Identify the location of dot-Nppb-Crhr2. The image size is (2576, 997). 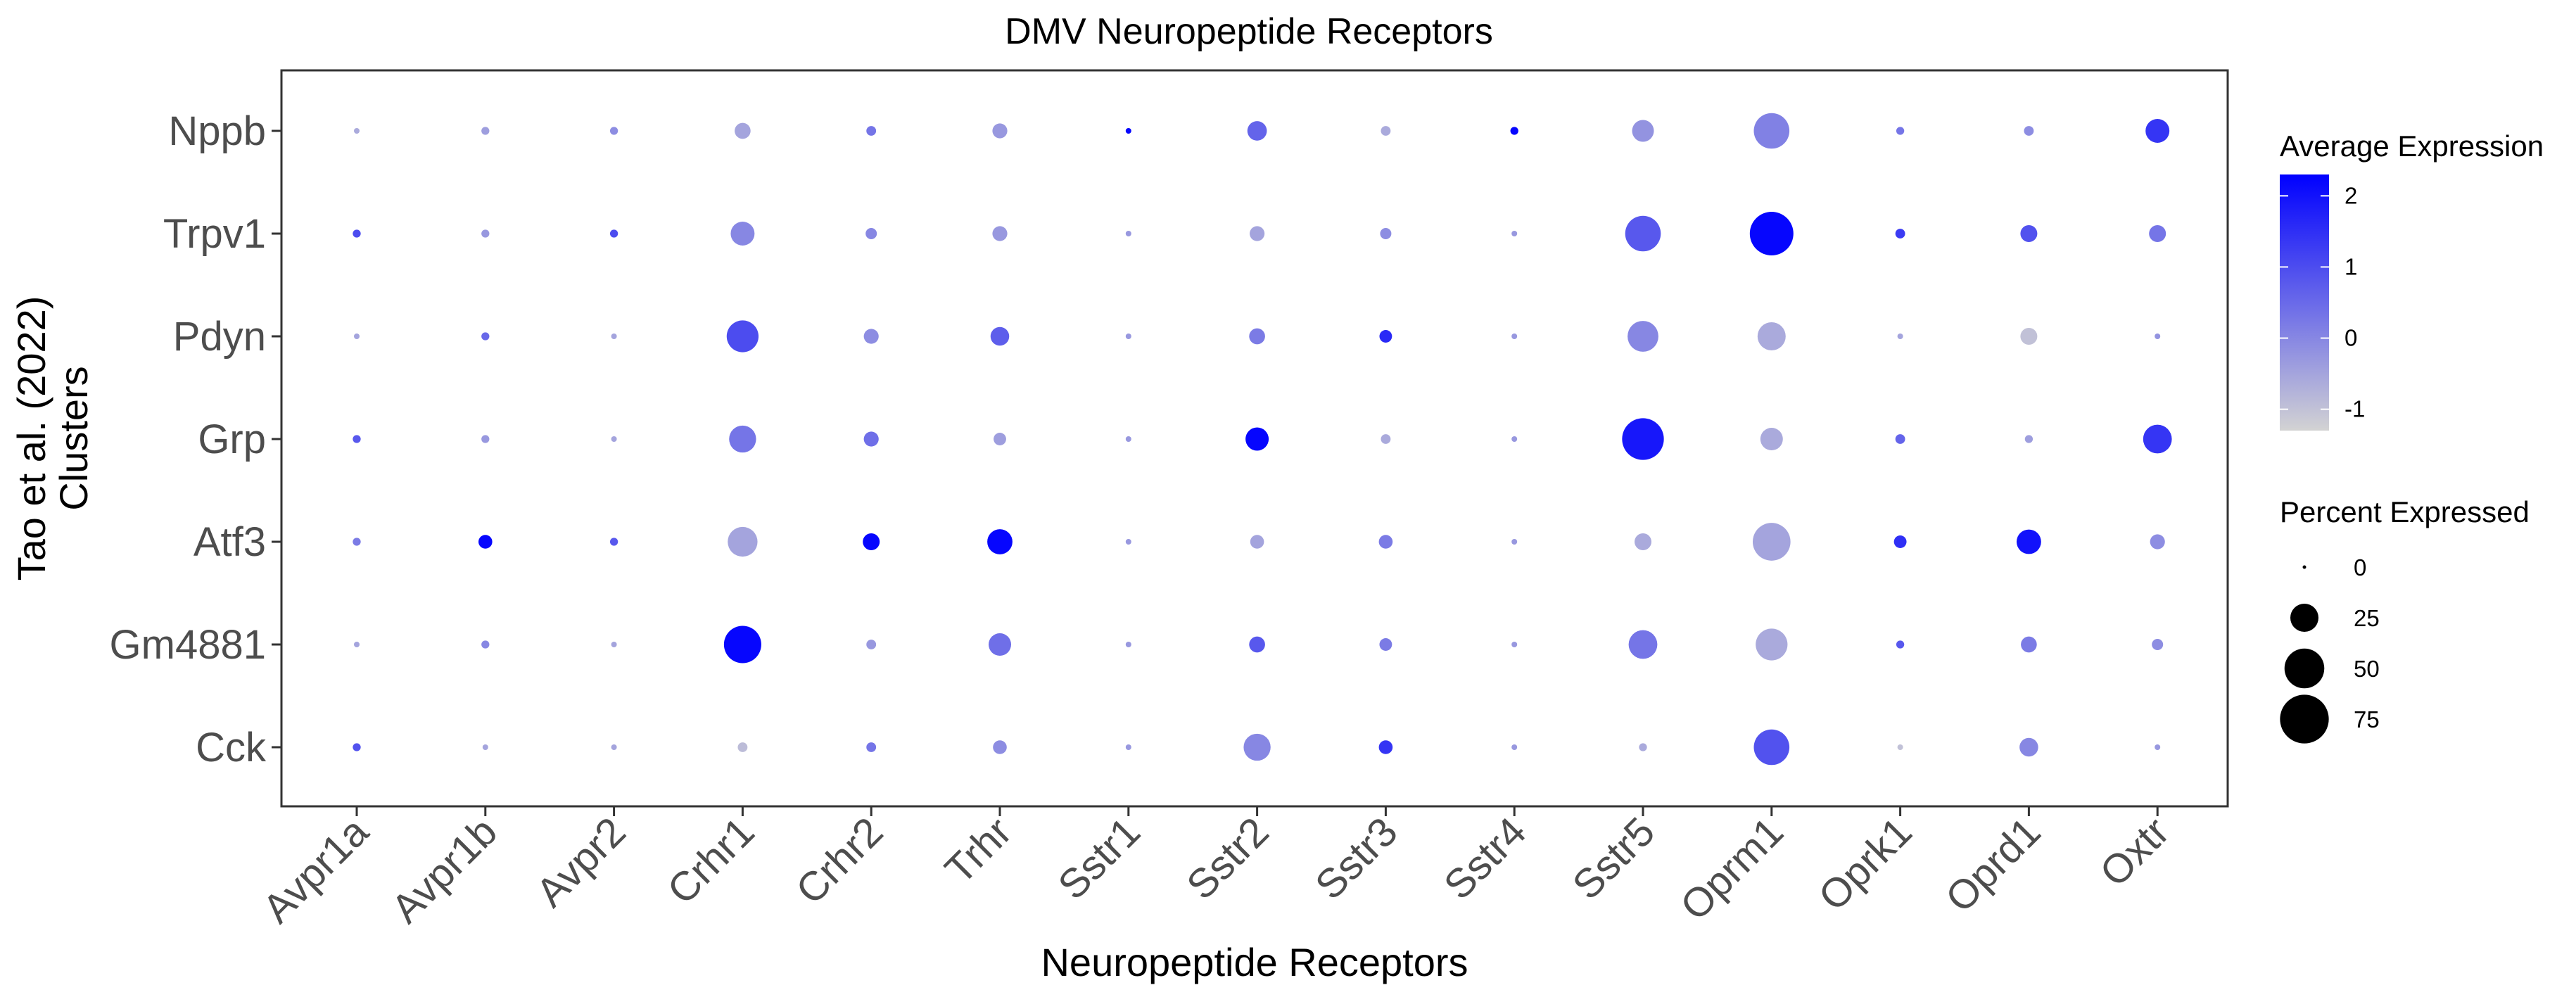
(871, 131).